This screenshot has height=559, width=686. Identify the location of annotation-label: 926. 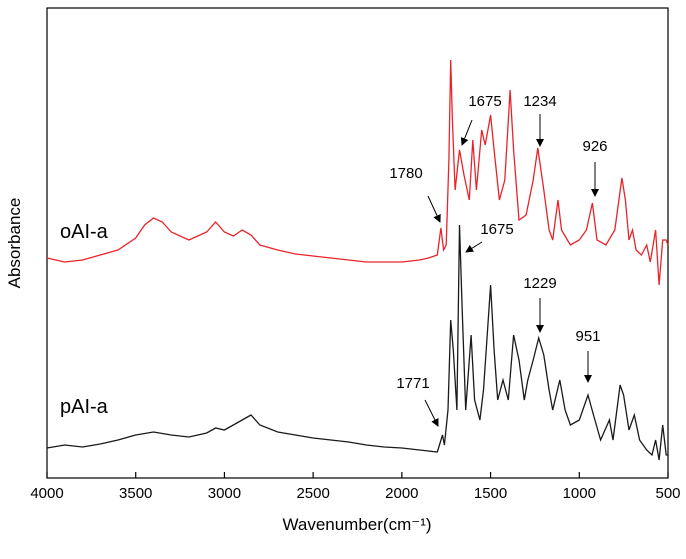
(594, 146).